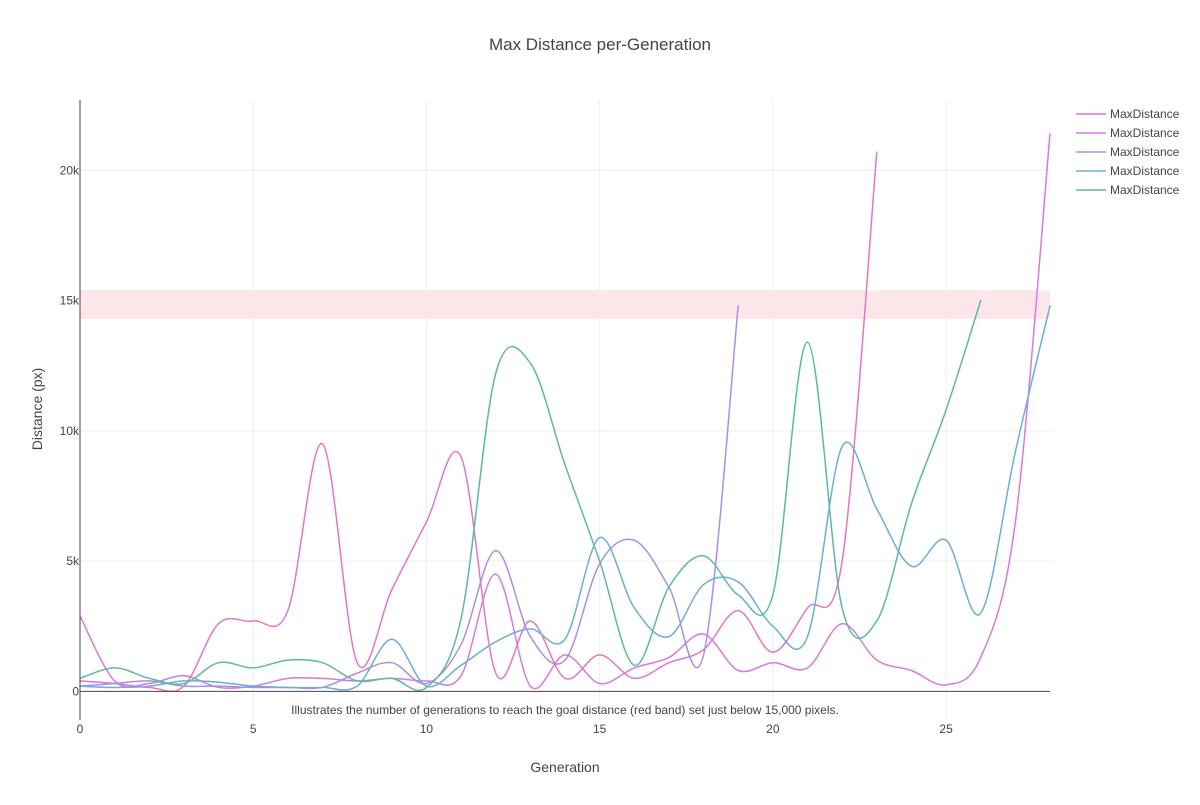  What do you see at coordinates (427, 729) in the screenshot?
I see `x-tick-label: 10` at bounding box center [427, 729].